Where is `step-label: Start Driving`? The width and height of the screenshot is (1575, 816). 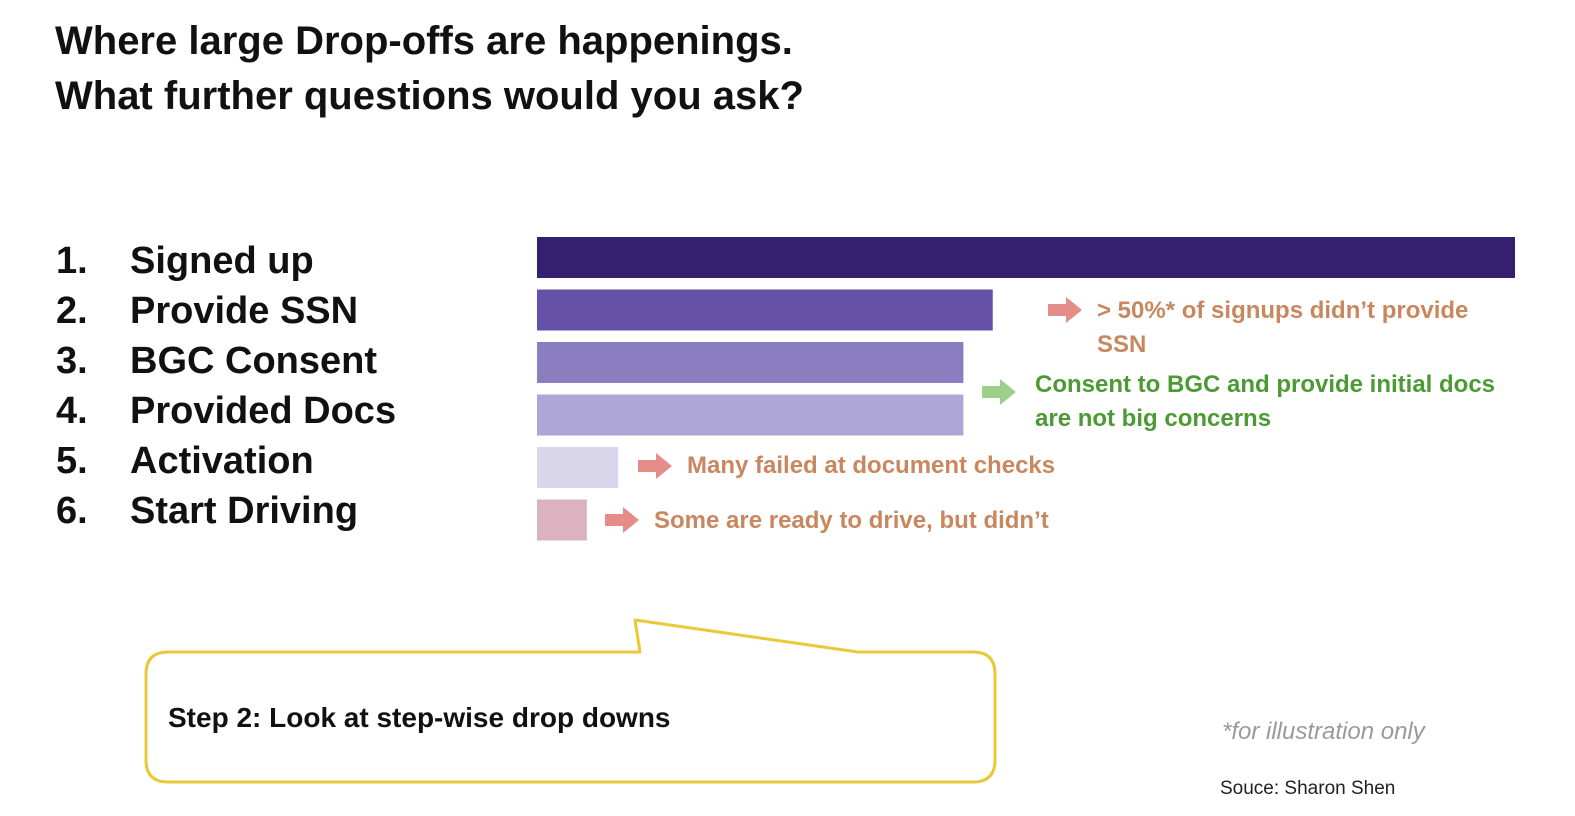 step-label: Start Driving is located at coordinates (244, 511).